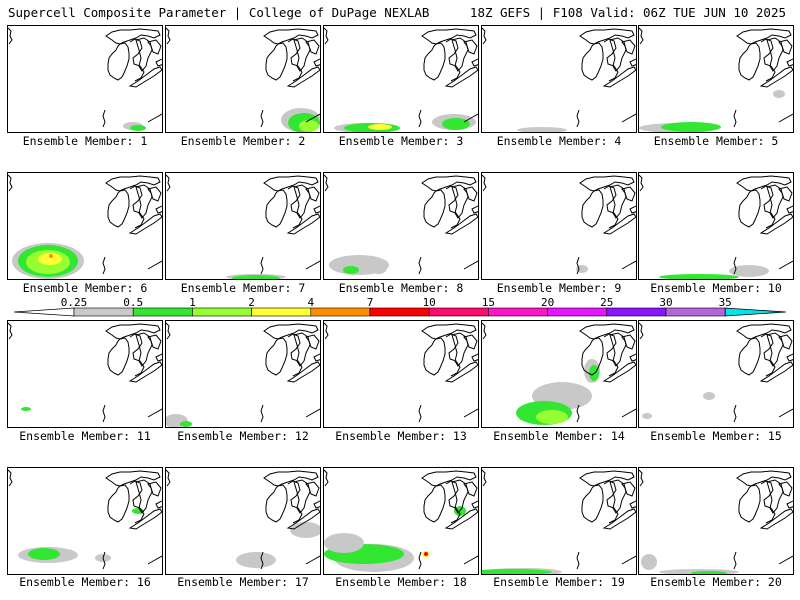 Image resolution: width=800 pixels, height=600 pixels. Describe the element at coordinates (716, 288) in the screenshot. I see `ensemble-member-label: Ensemble Member: 10` at that location.